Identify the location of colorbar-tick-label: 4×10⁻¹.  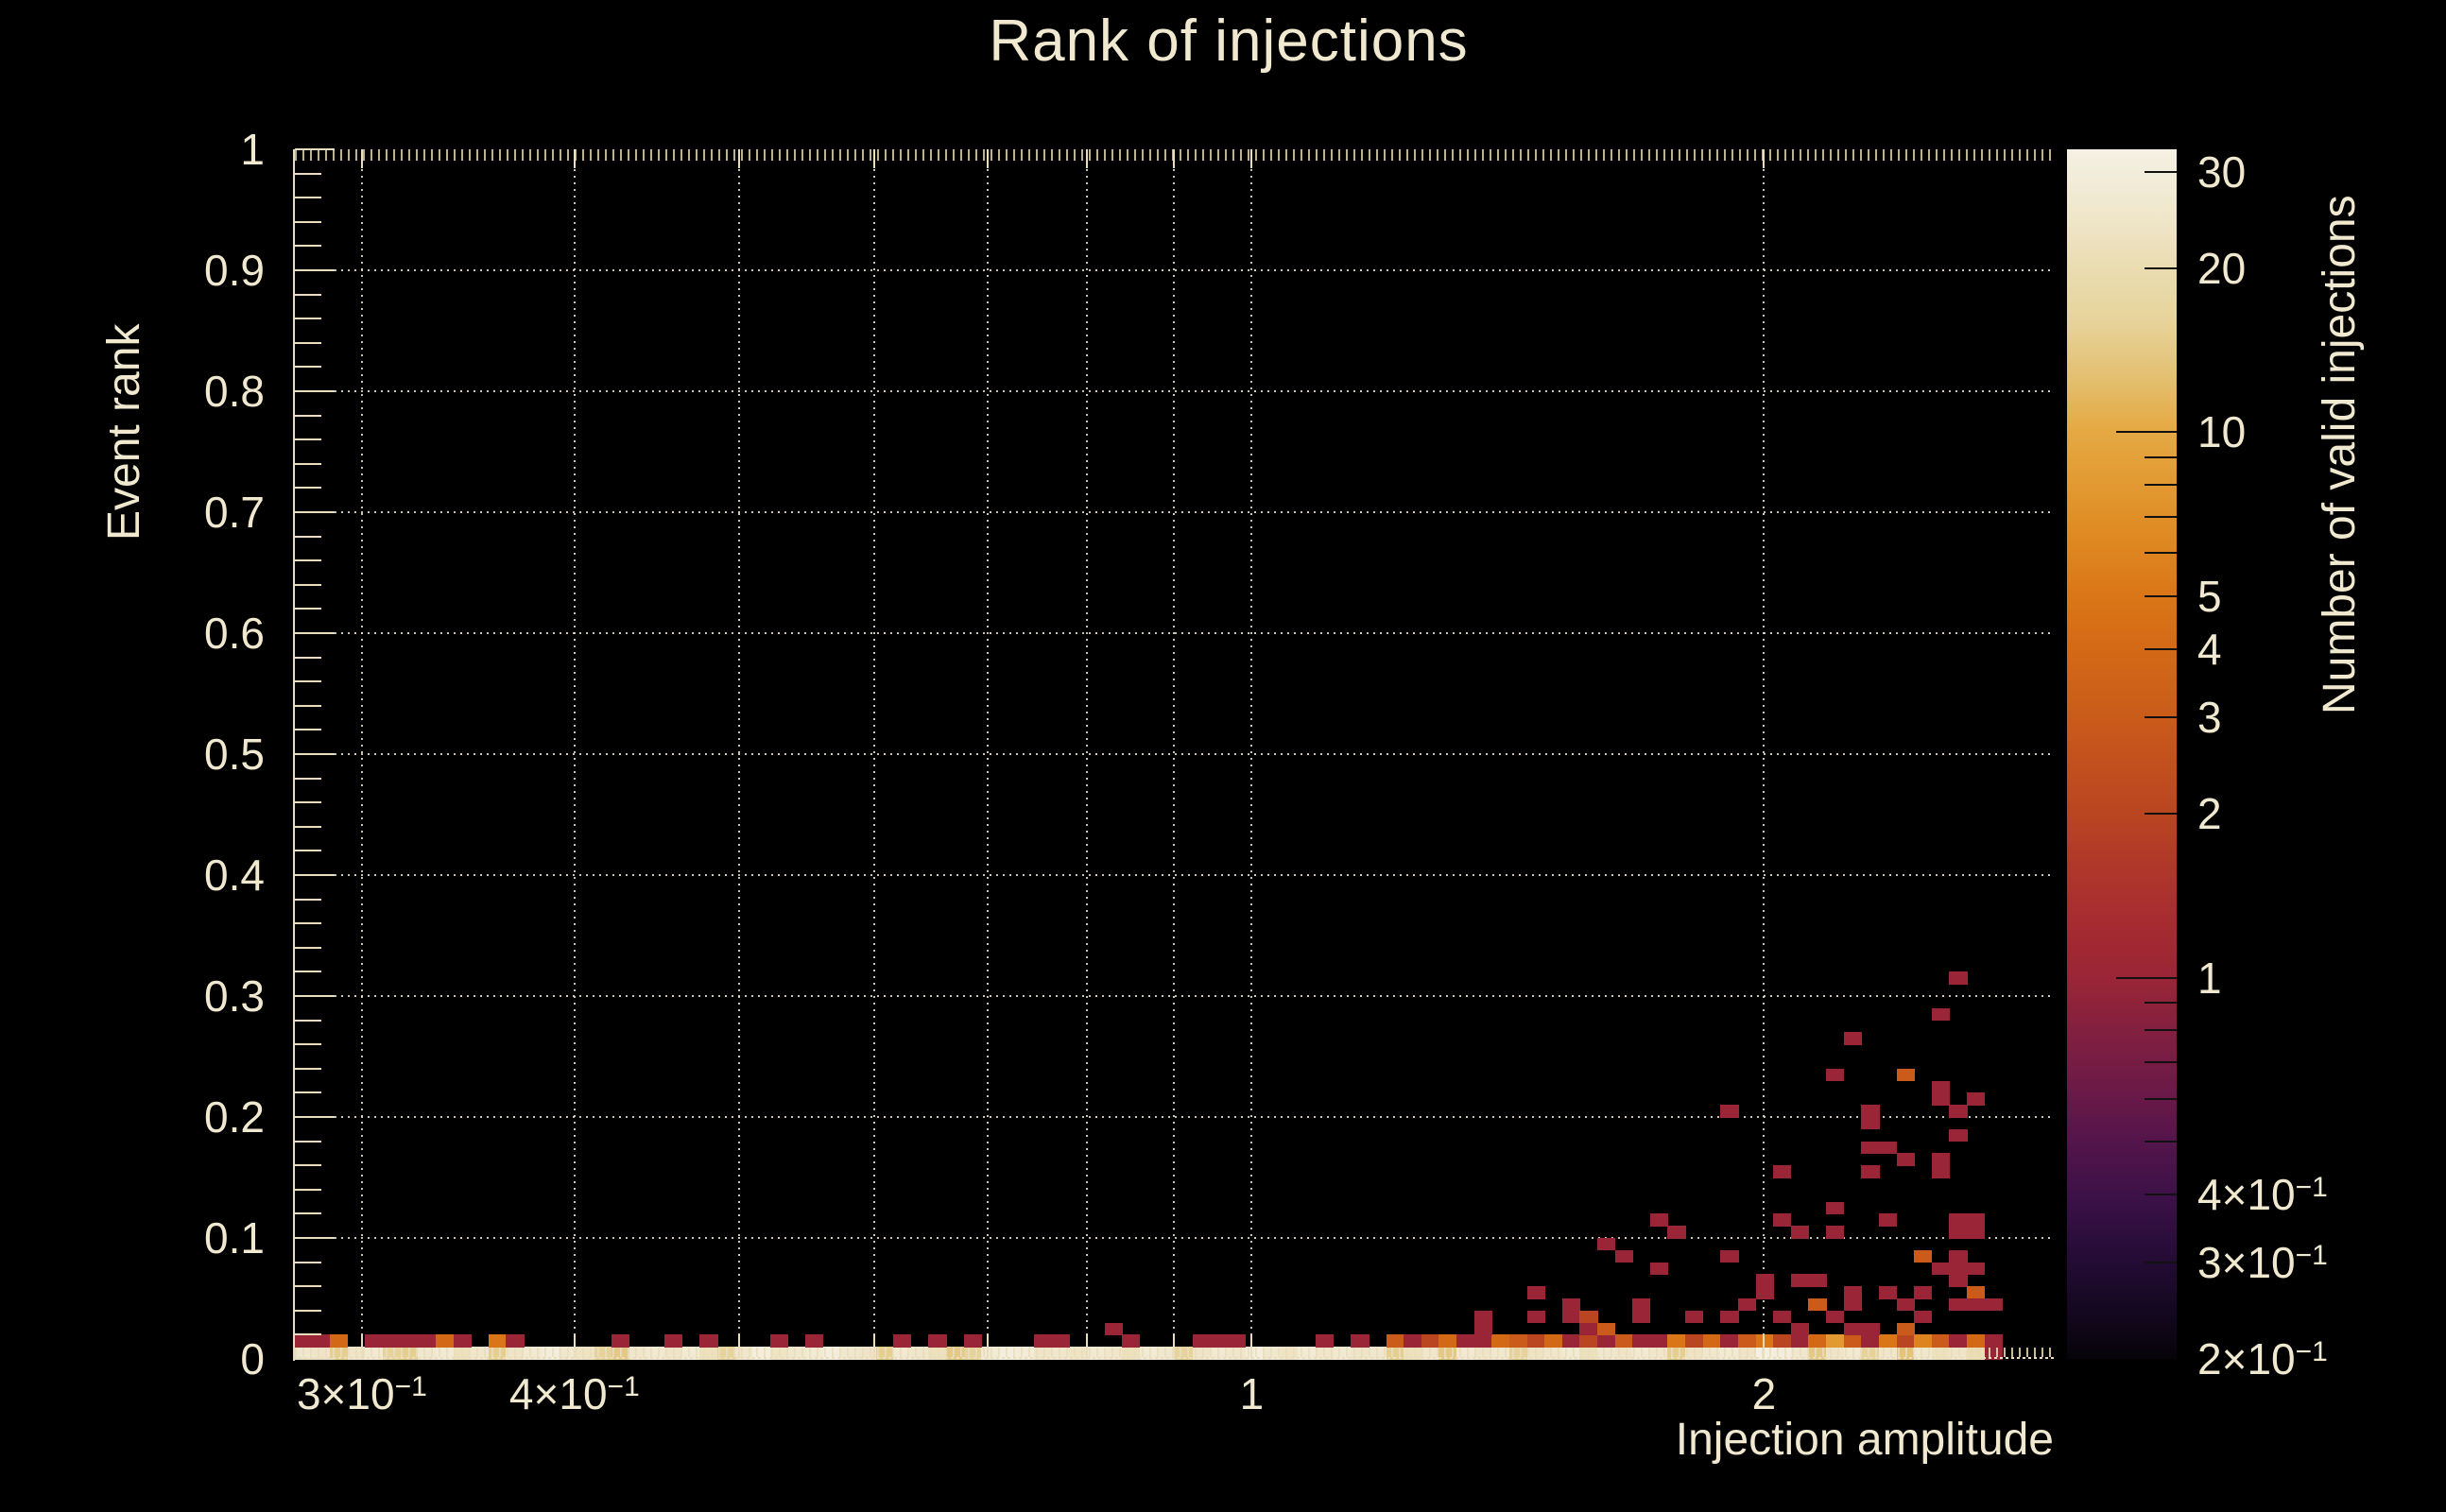
(2262, 1195).